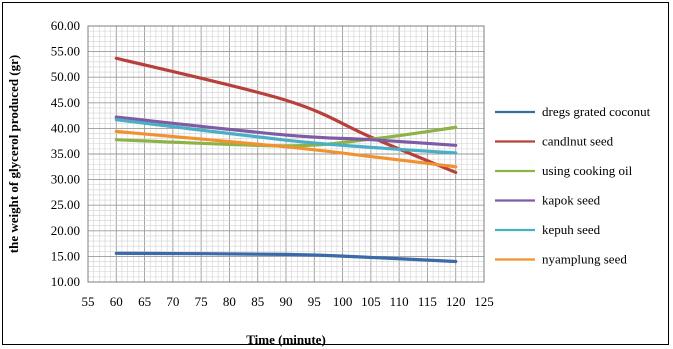 The height and width of the screenshot is (349, 673). Describe the element at coordinates (65, 51) in the screenshot. I see `y-tick-label: 55.00` at that location.